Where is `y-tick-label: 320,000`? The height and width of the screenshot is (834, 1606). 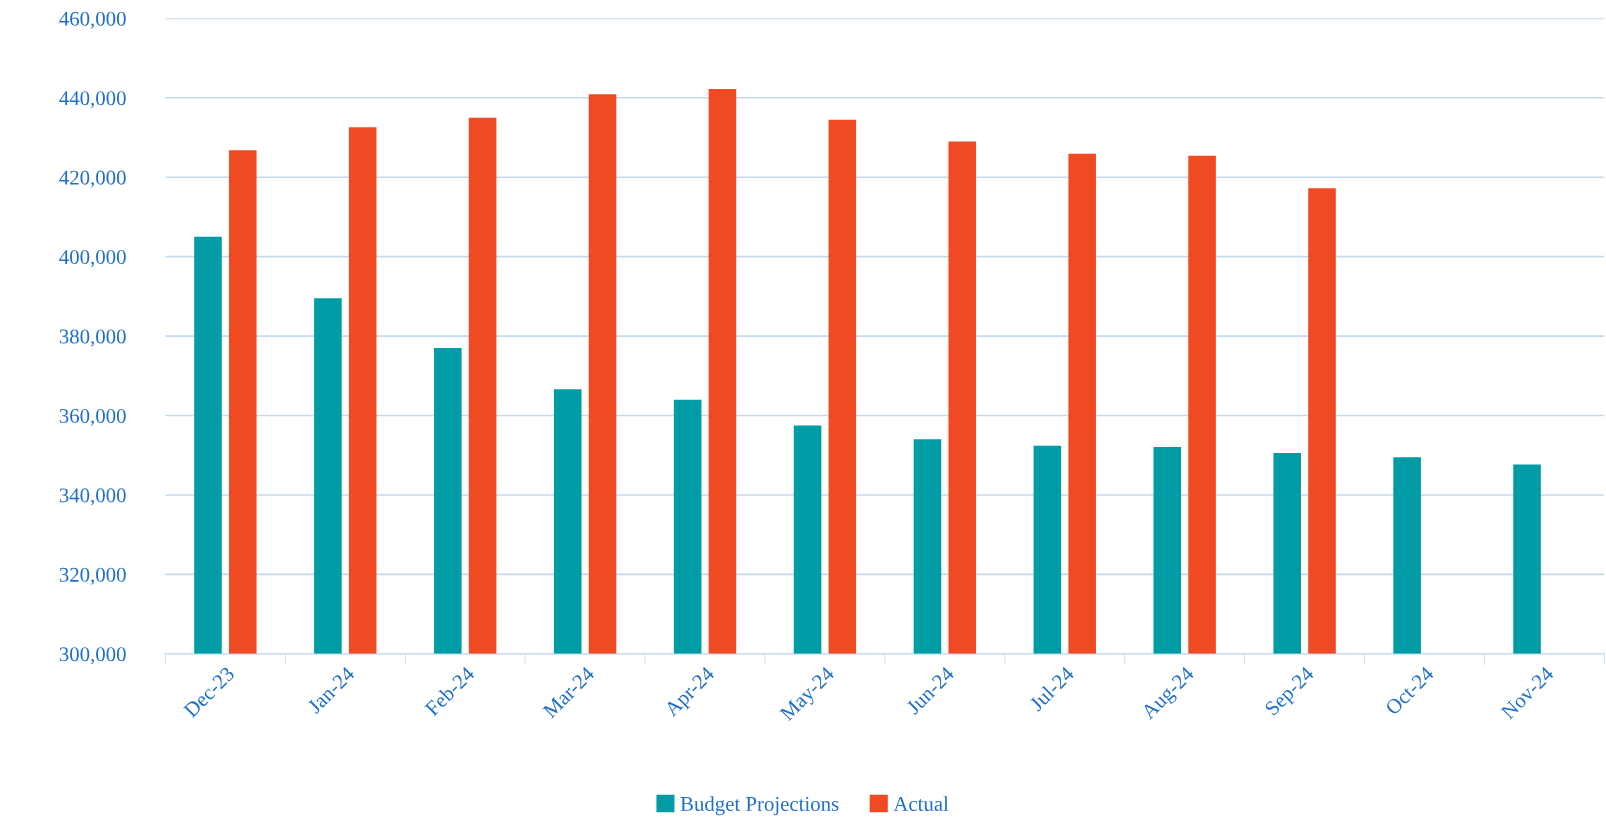
y-tick-label: 320,000 is located at coordinates (92, 576).